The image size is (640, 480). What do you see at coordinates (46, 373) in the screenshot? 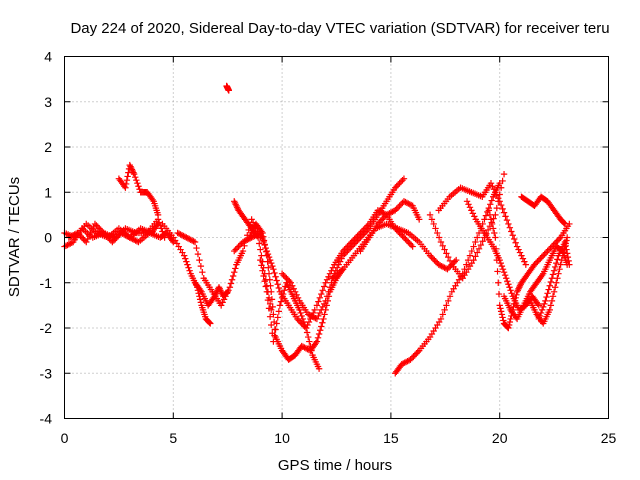
I see `y-tick-label: -3` at bounding box center [46, 373].